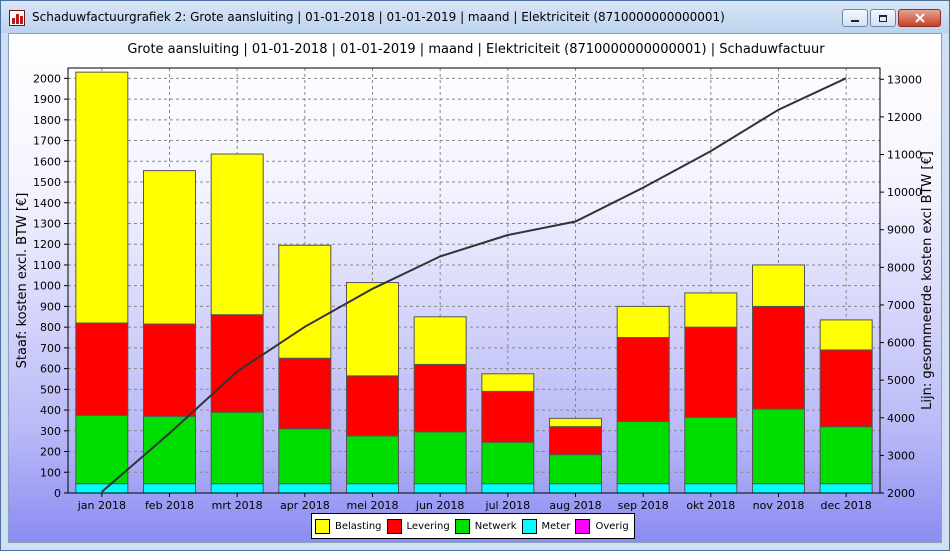 Image resolution: width=950 pixels, height=551 pixels. What do you see at coordinates (779, 505) in the screenshot?
I see `x-tick-label: nov 2018` at bounding box center [779, 505].